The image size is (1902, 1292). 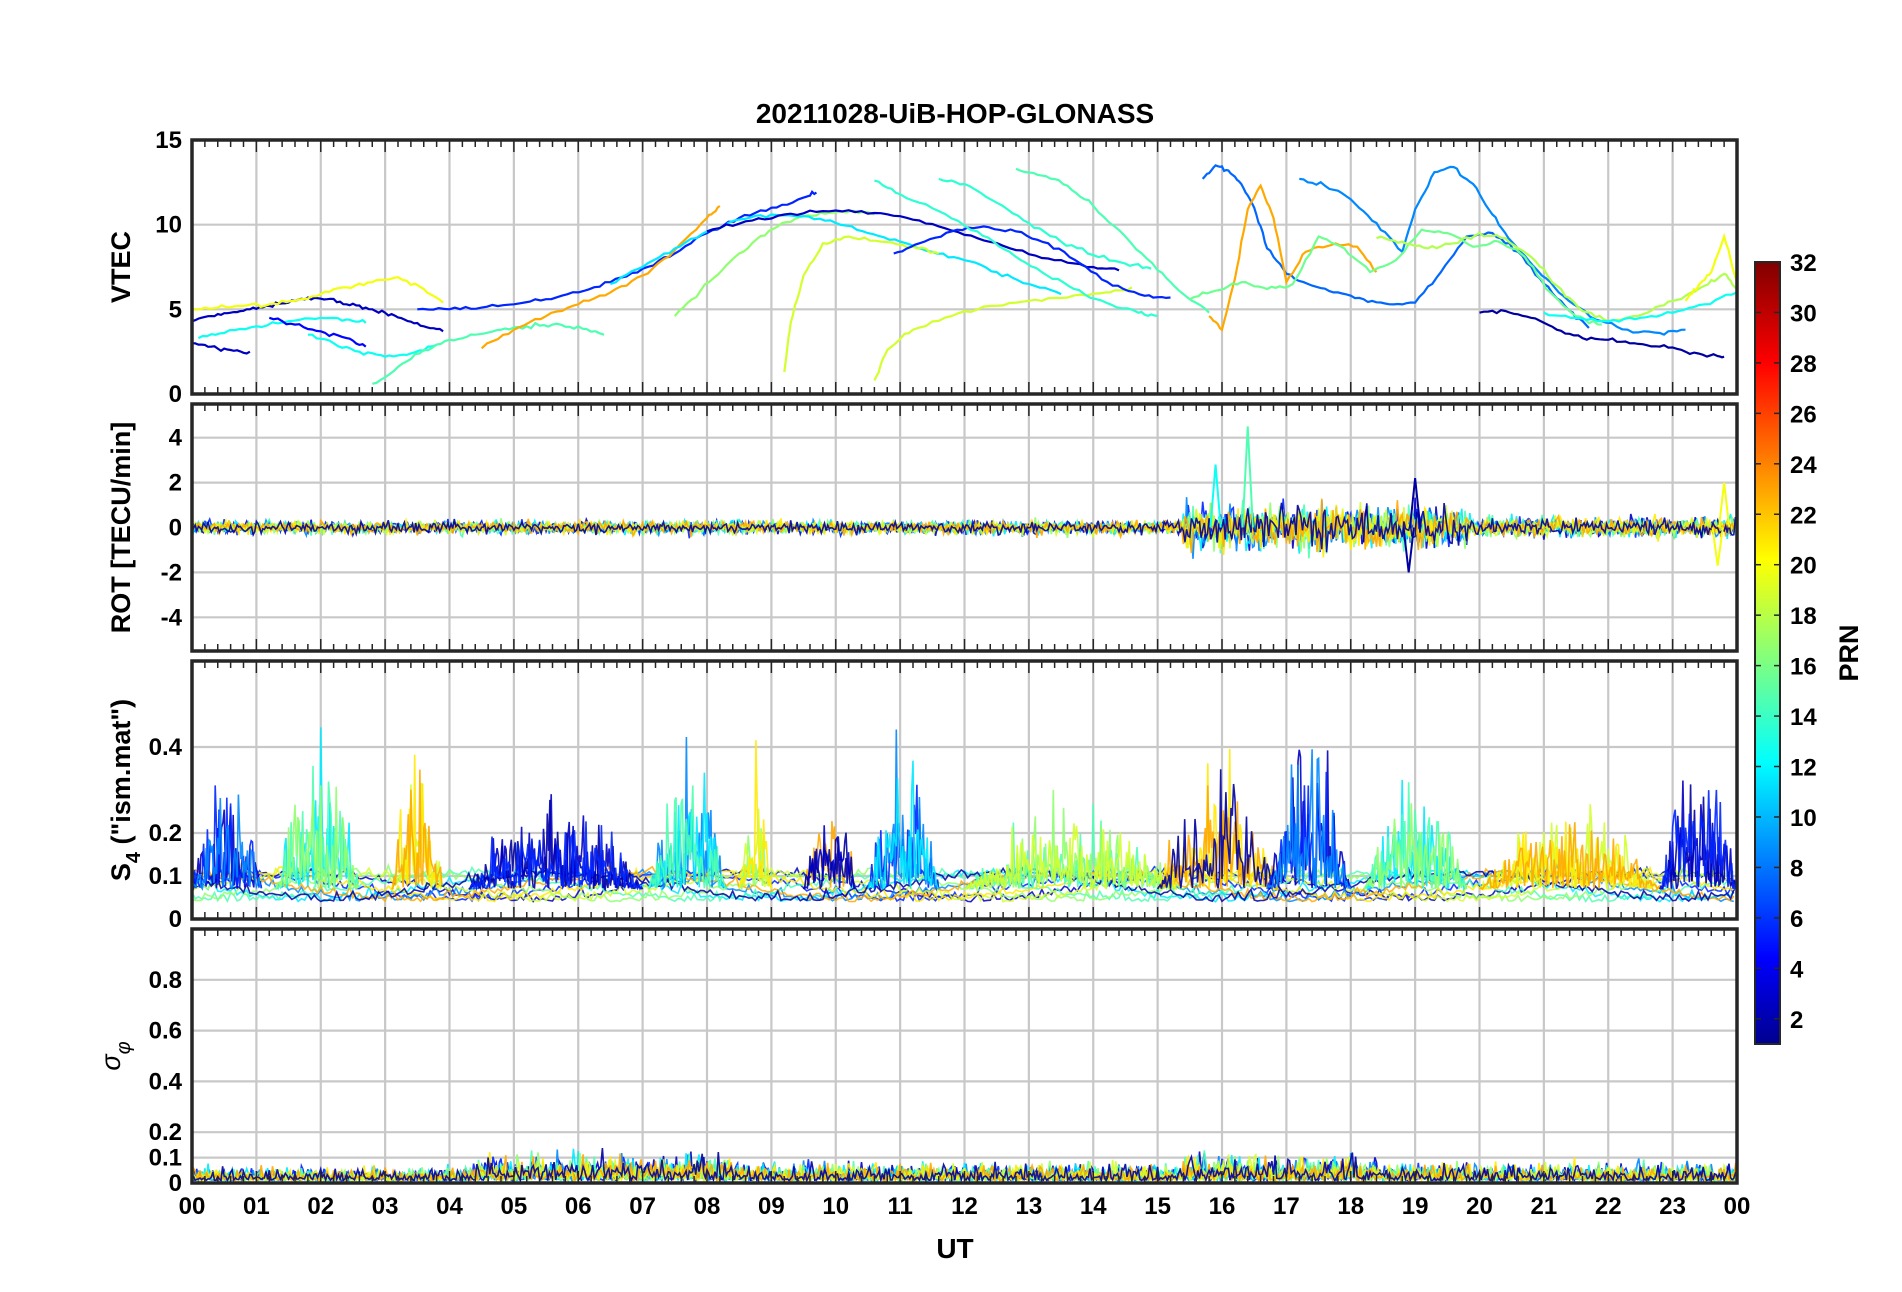 What do you see at coordinates (115, 1055) in the screenshot?
I see `y-axis-label: σφ` at bounding box center [115, 1055].